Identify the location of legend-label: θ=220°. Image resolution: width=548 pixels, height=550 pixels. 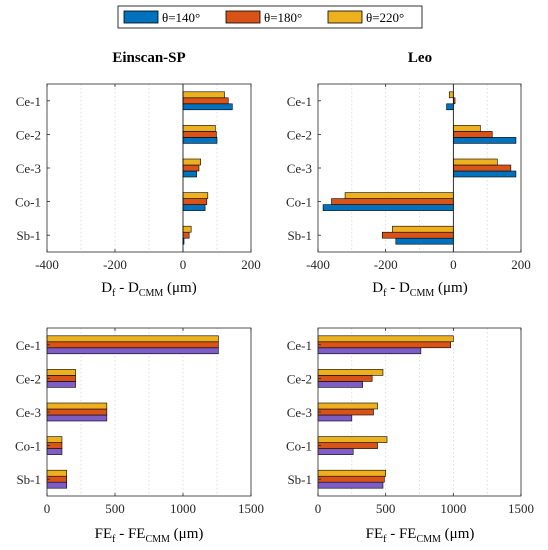
(385, 17).